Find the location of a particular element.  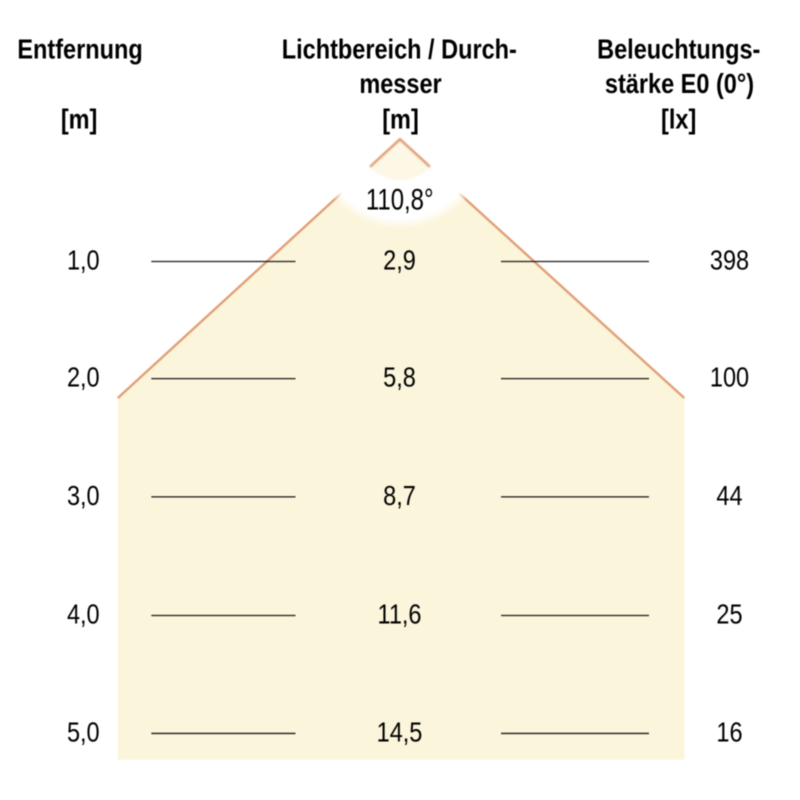

svg-text: Beleuchtungs- is located at coordinates (678, 50).